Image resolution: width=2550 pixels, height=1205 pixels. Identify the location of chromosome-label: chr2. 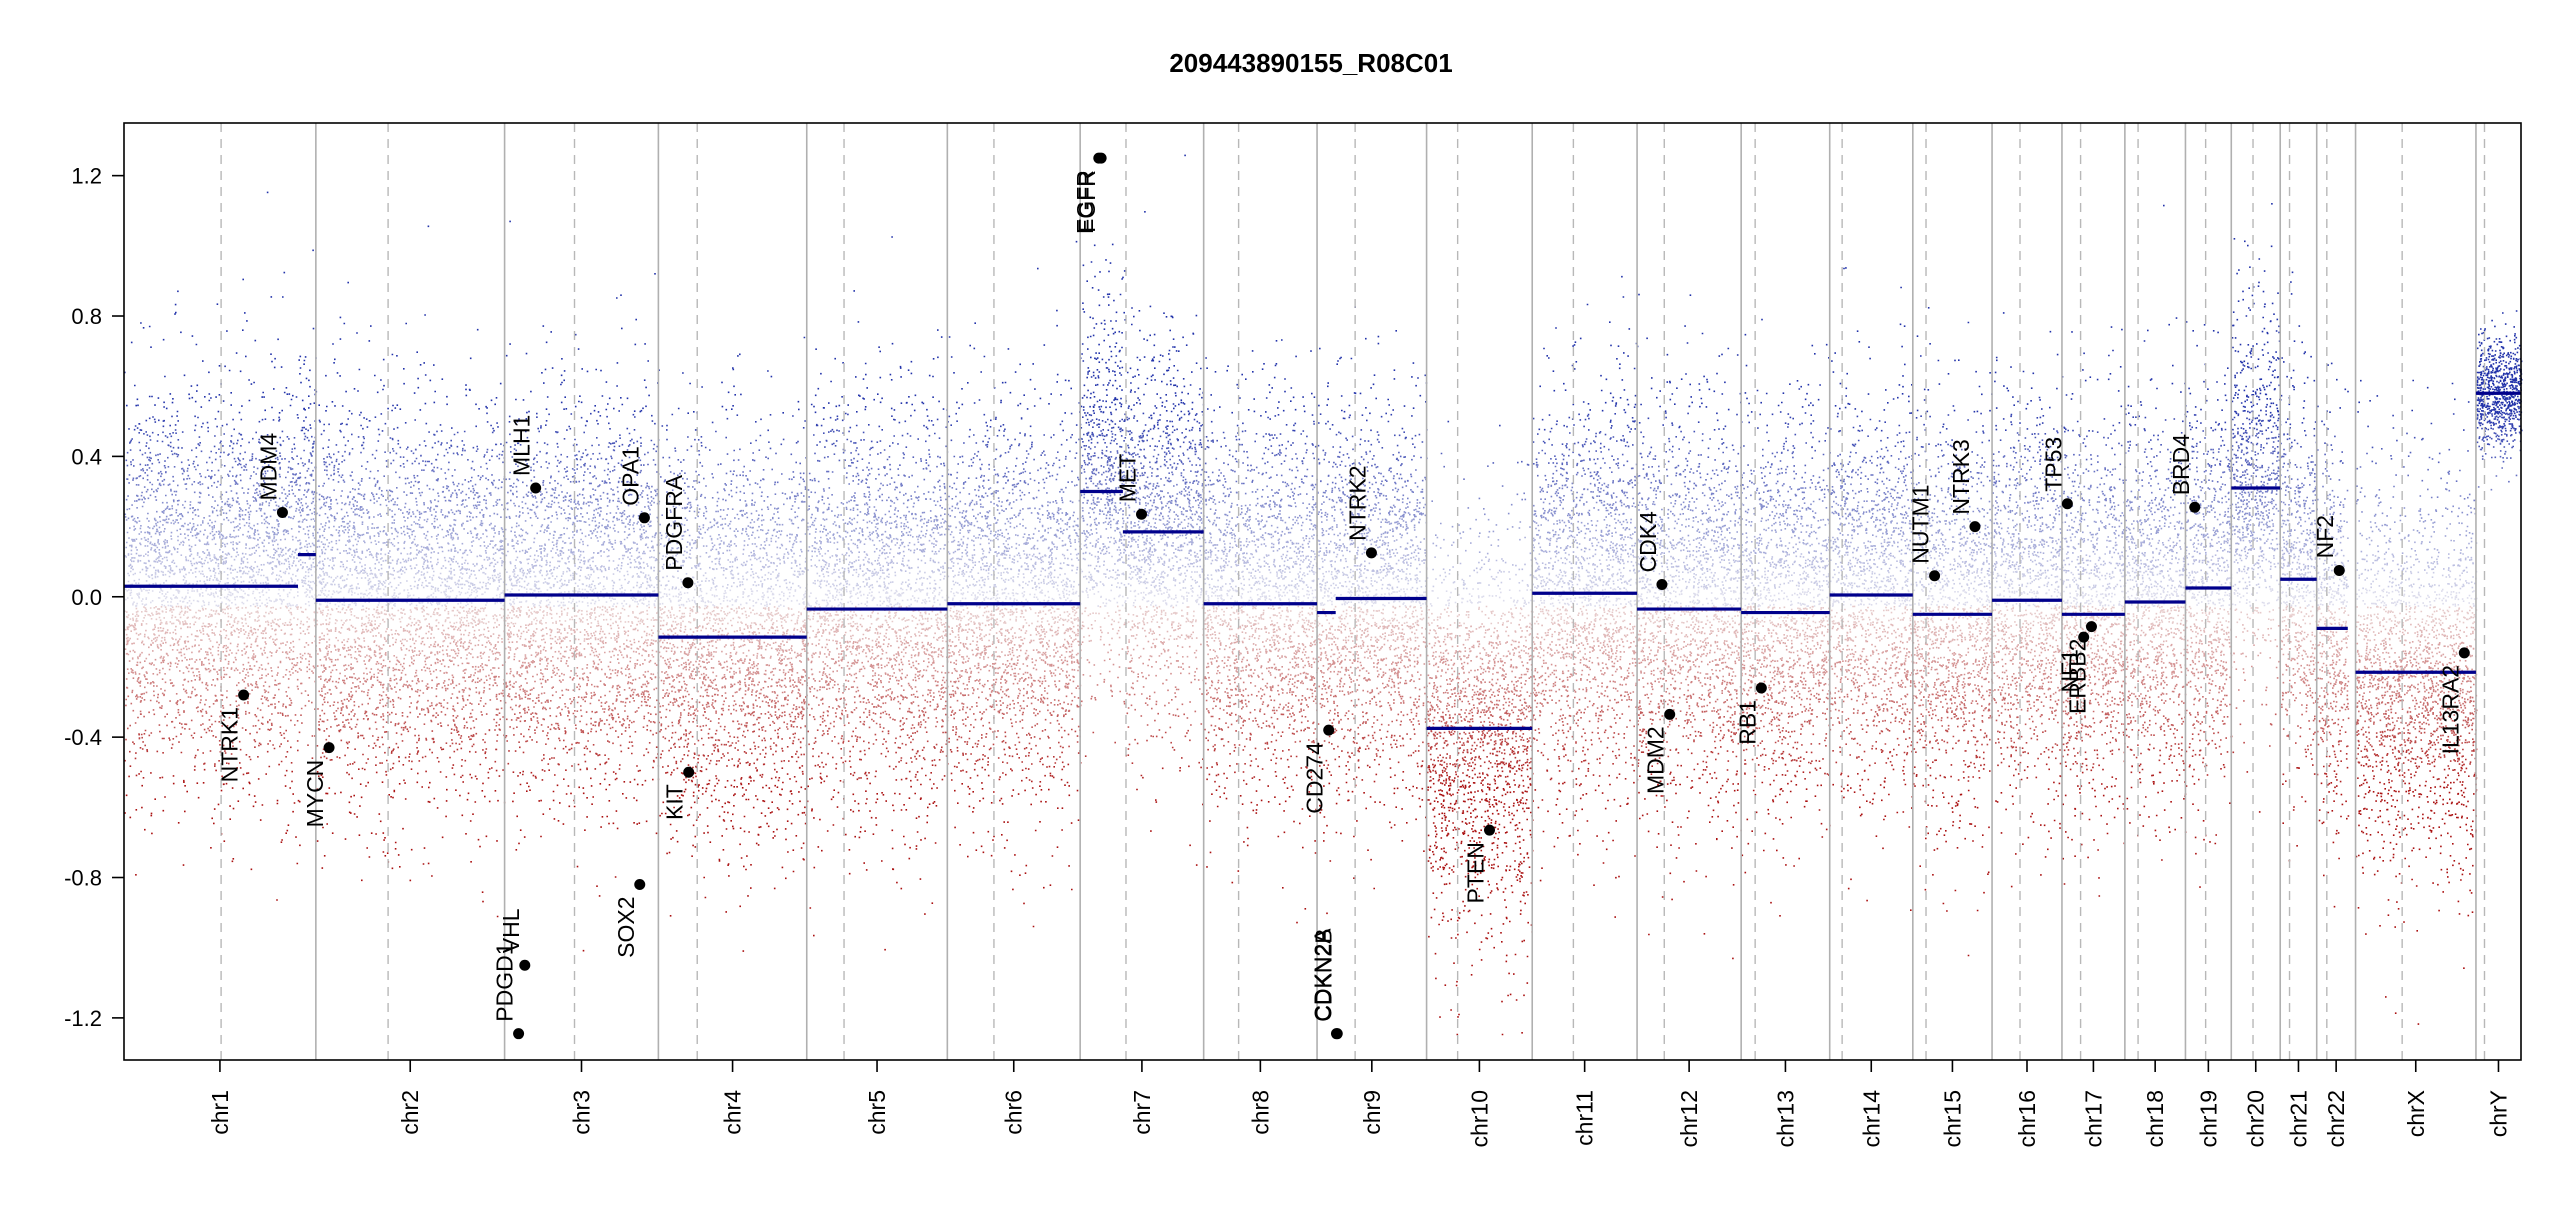
(410, 1112).